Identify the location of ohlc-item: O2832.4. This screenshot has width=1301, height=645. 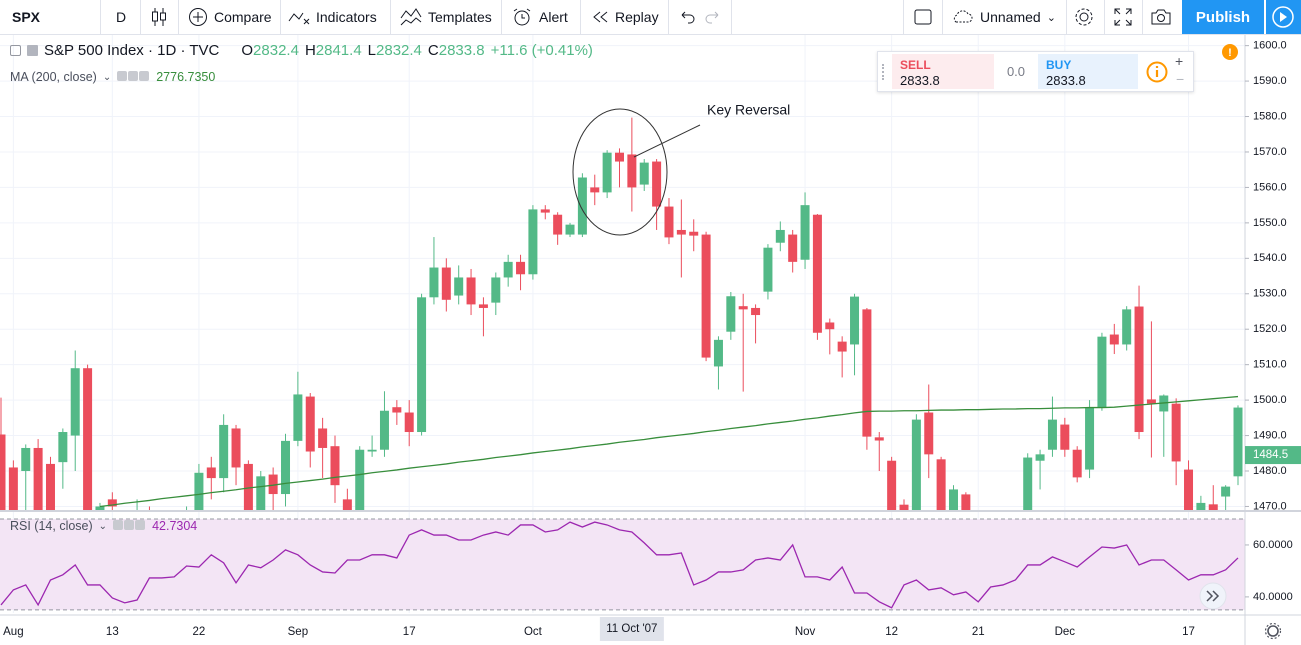
(270, 50).